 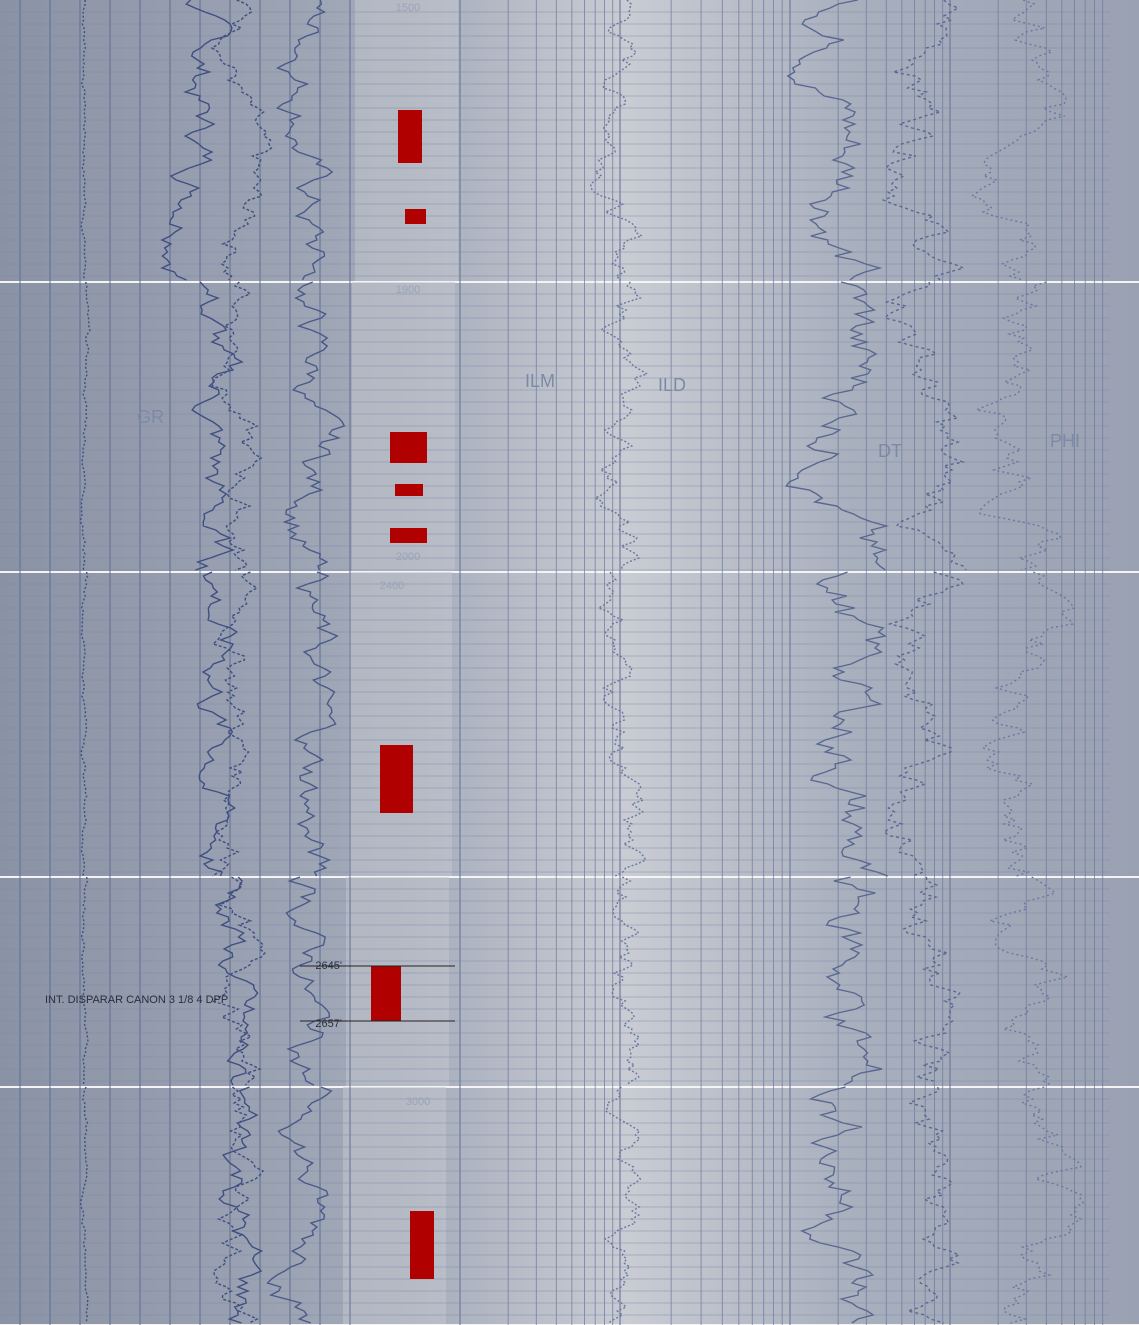 I want to click on interval-bottom: 2657', so click(x=328, y=1024).